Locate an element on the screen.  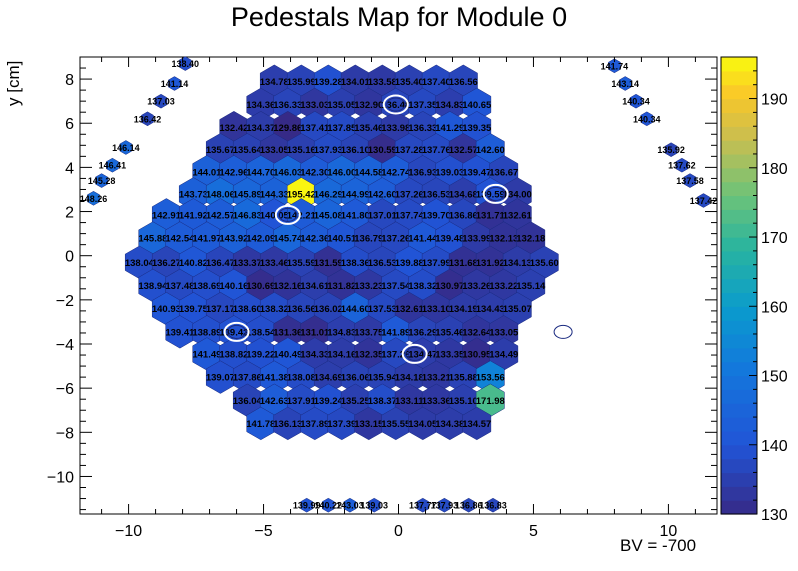
cell-value-label: 145.89 is located at coordinates (247, 194).